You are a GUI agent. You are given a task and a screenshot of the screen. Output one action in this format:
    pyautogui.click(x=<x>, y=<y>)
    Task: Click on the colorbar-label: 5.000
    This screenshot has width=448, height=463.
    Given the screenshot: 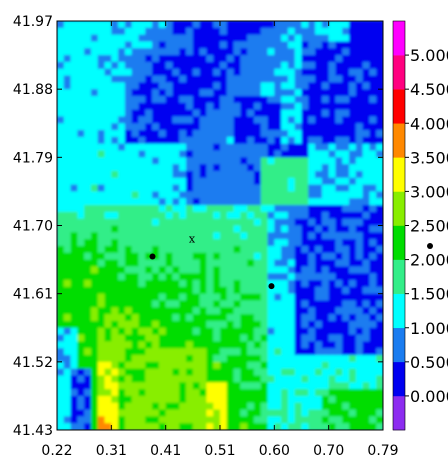 What is the action you would take?
    pyautogui.click(x=429, y=55)
    